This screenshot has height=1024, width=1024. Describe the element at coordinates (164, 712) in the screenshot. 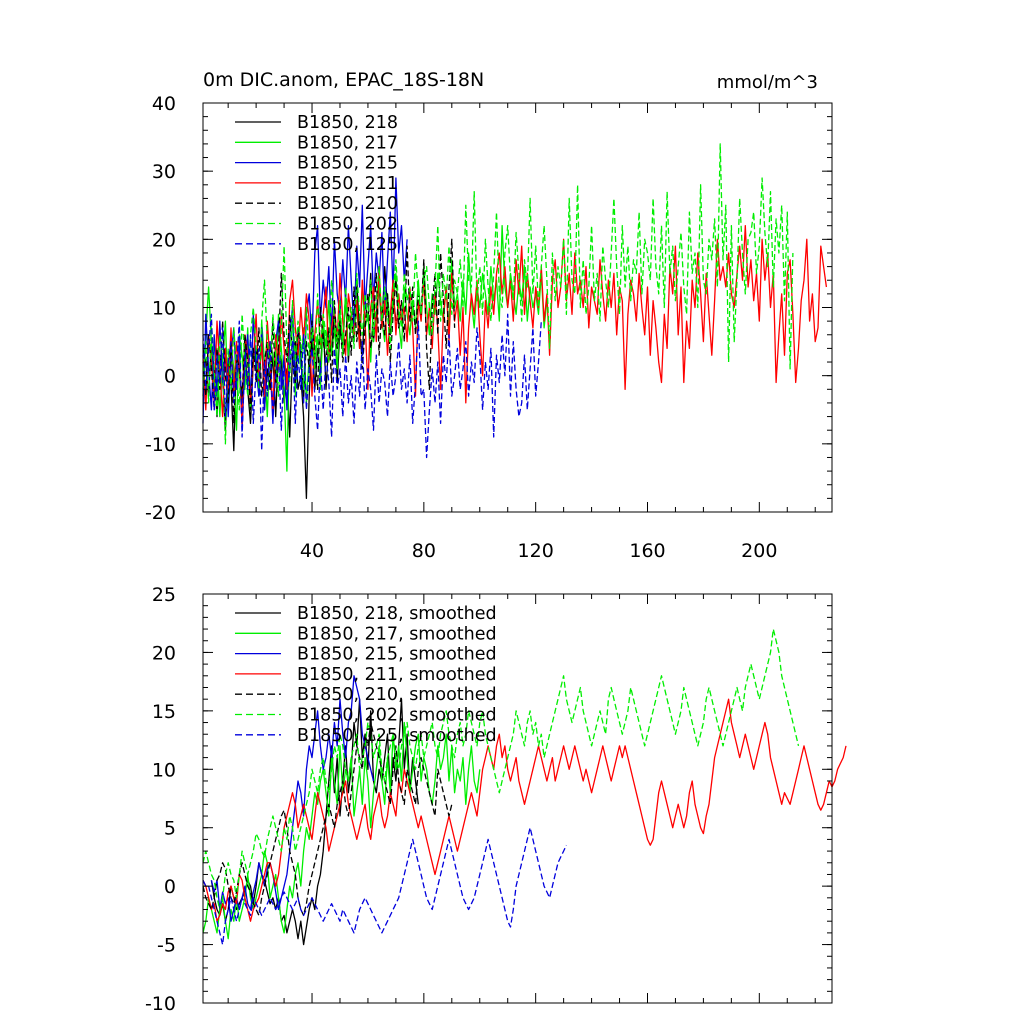

I see `bottom-y-tick-label: 15` at that location.